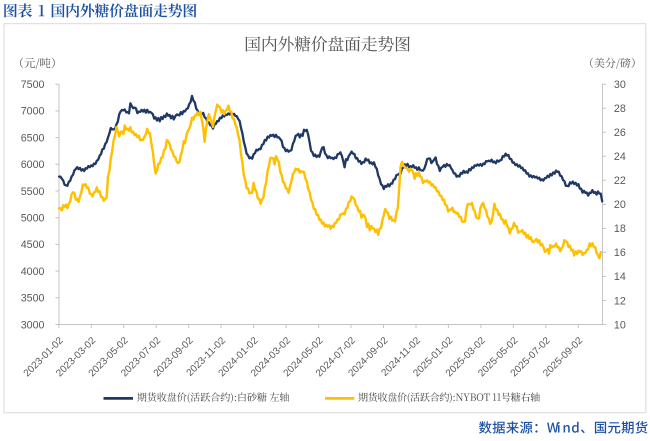 The image size is (650, 441). Describe the element at coordinates (33, 299) in the screenshot. I see `svg-text: 3500` at that location.